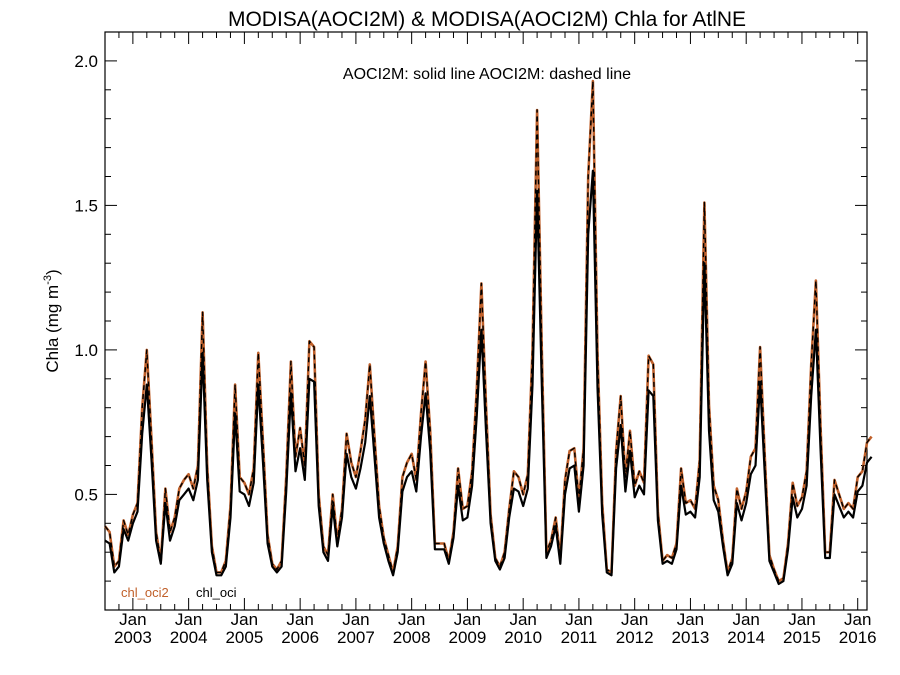 Image resolution: width=900 pixels, height=675 pixels. I want to click on x-tick-label-year: 2015, so click(802, 637).